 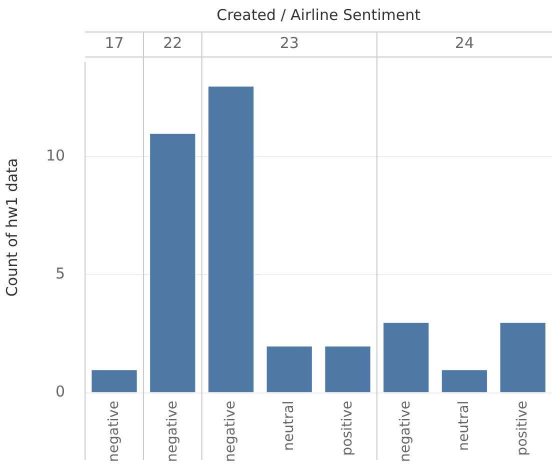 I want to click on y-tick-label: 0, so click(x=61, y=391).